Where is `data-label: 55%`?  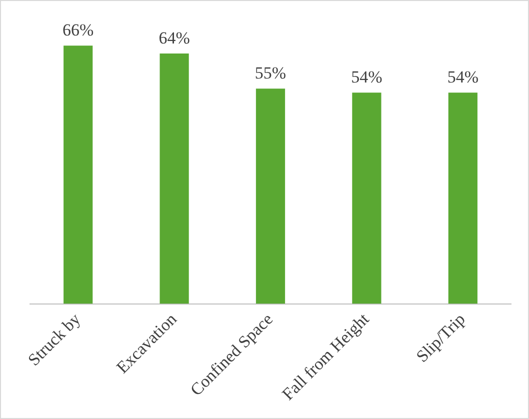
data-label: 55% is located at coordinates (270, 73).